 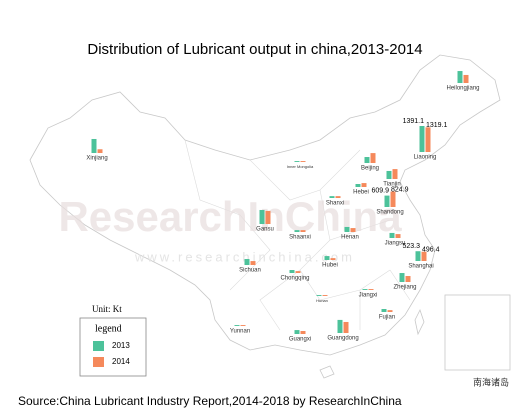 I want to click on region-label: Heilongjiang, so click(x=462, y=89).